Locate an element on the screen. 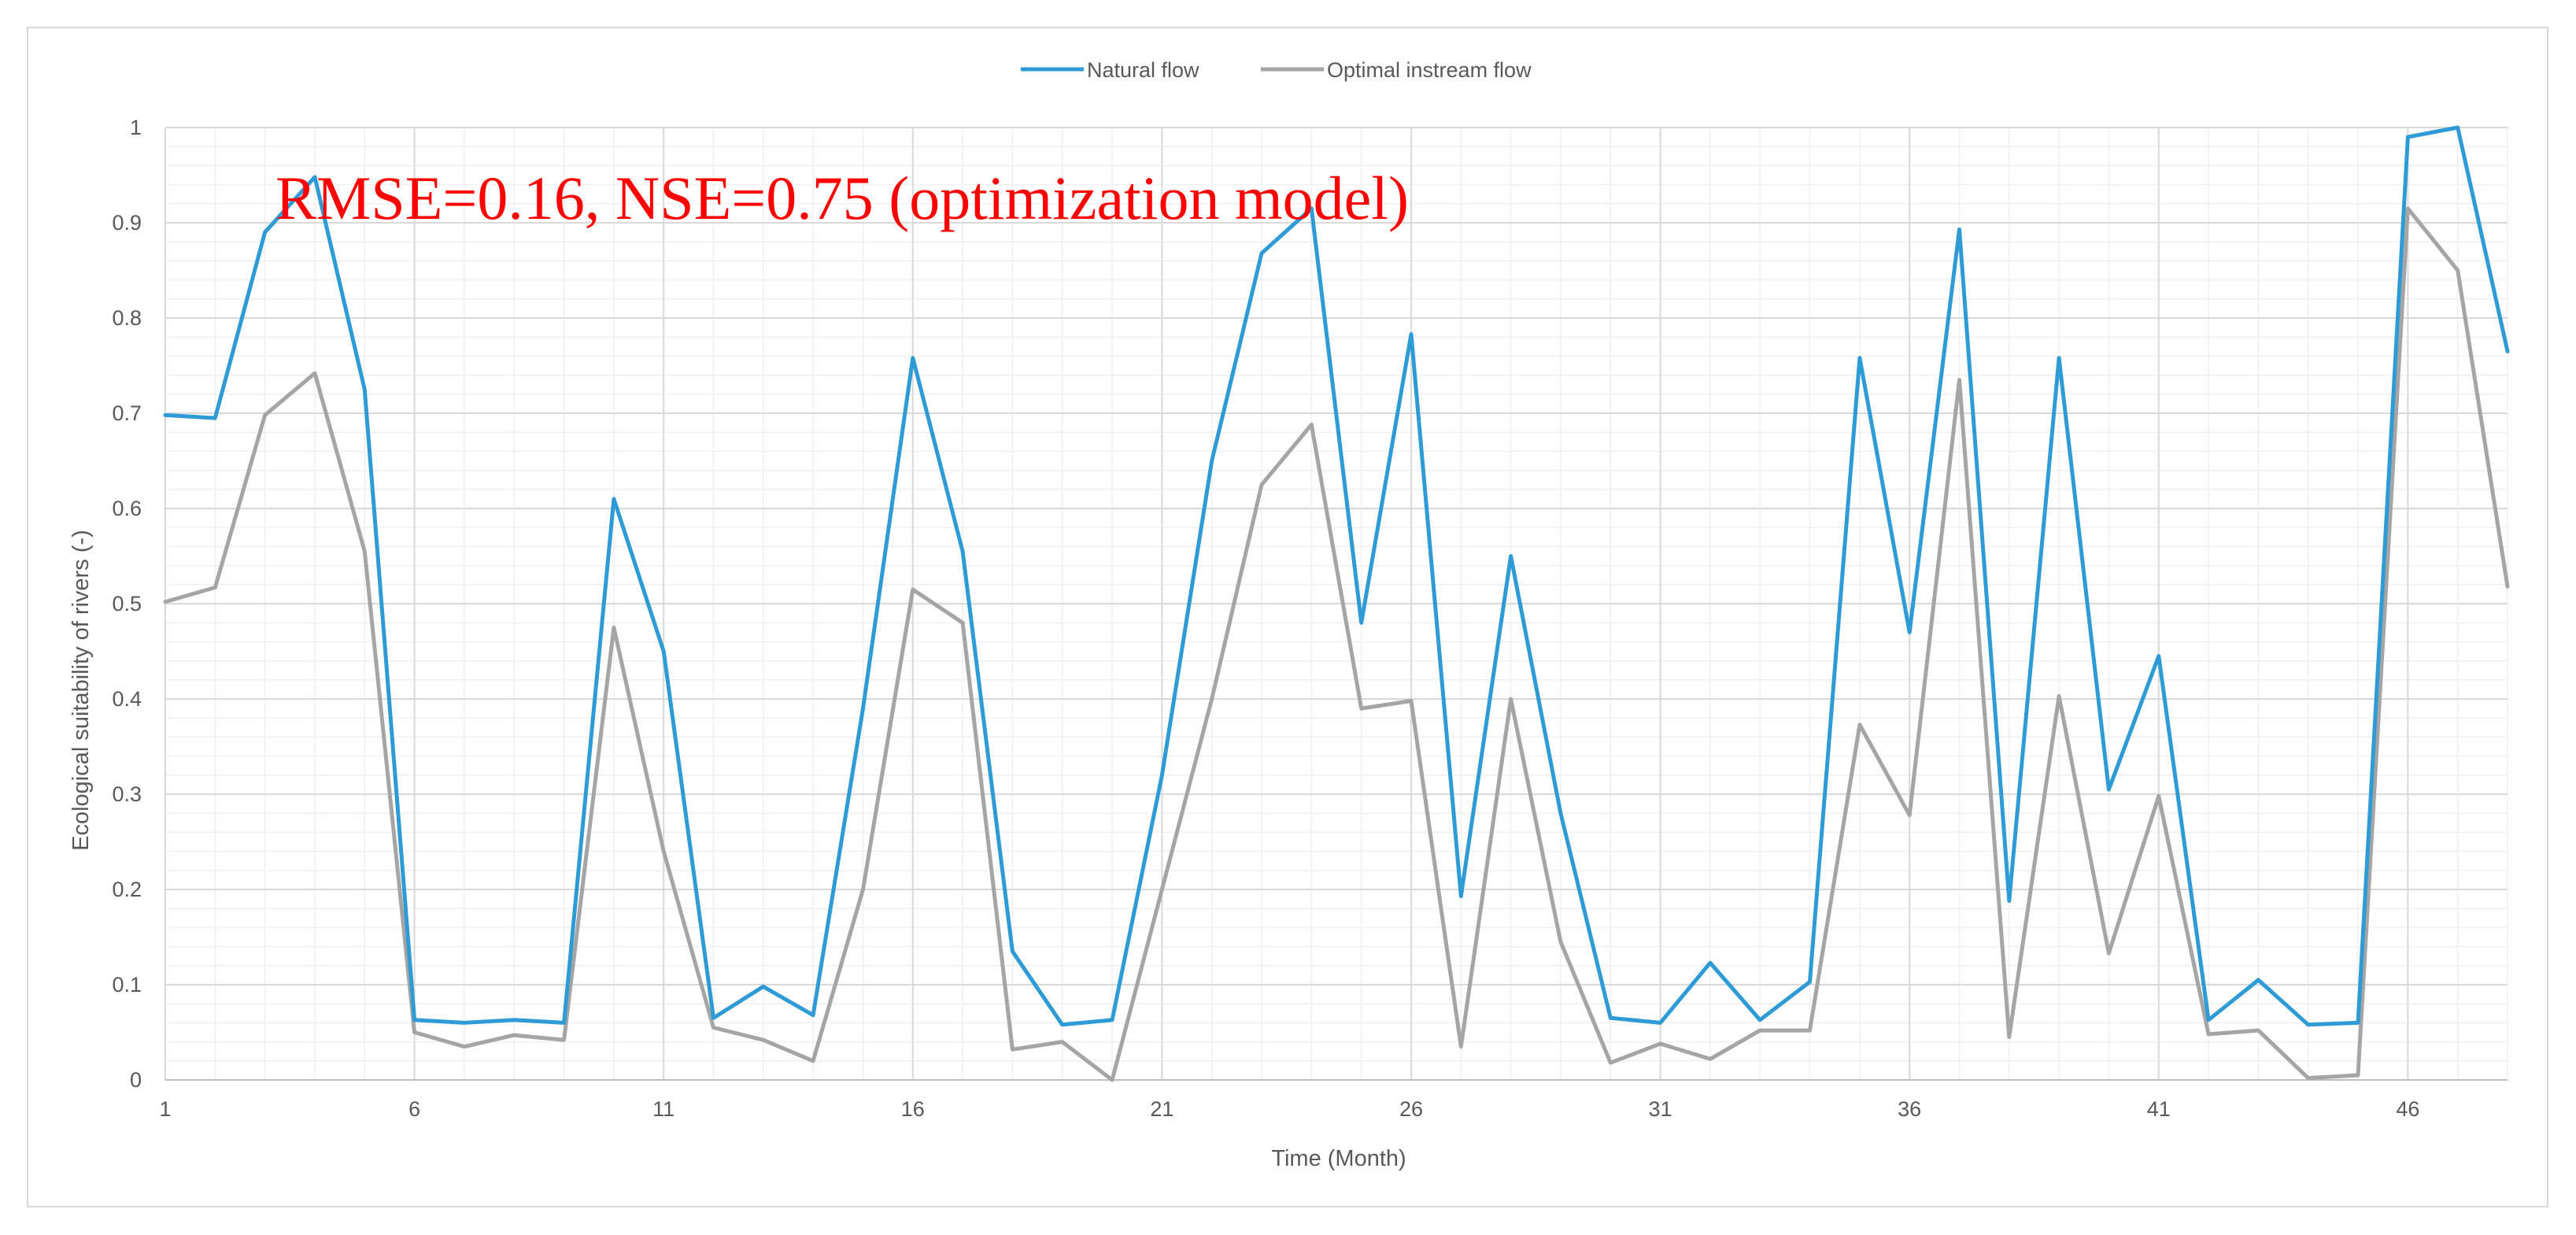 Image resolution: width=2576 pixels, height=1235 pixels. legend-label-optimal-instream-flow: Optimal instream flow is located at coordinates (1429, 70).